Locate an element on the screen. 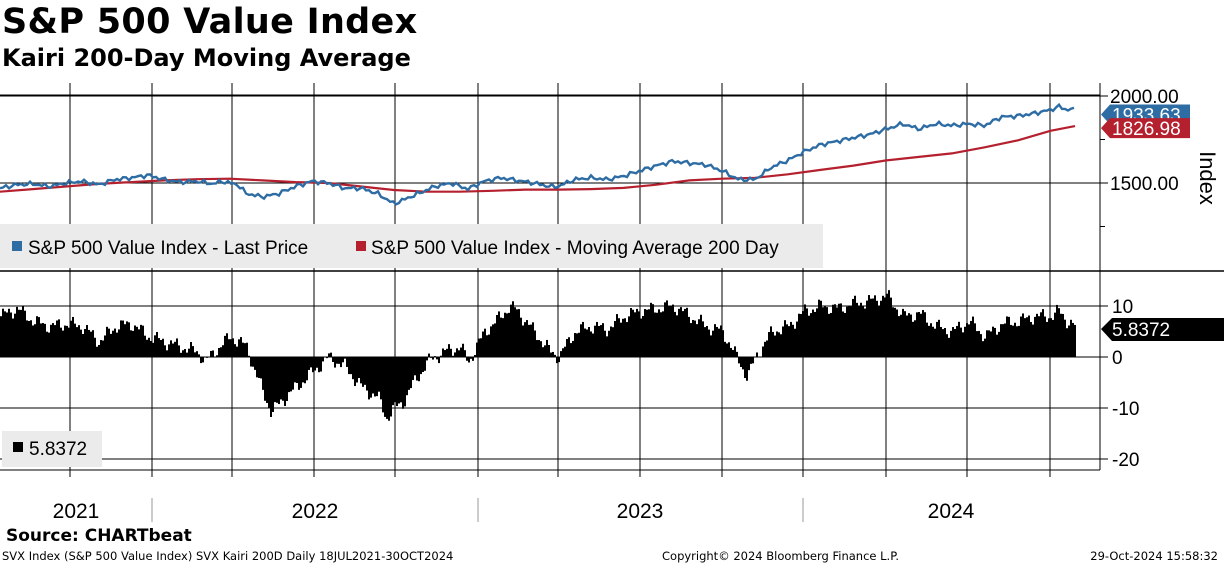 This screenshot has width=1224, height=566. upper-legend-box is located at coordinates (411, 246).